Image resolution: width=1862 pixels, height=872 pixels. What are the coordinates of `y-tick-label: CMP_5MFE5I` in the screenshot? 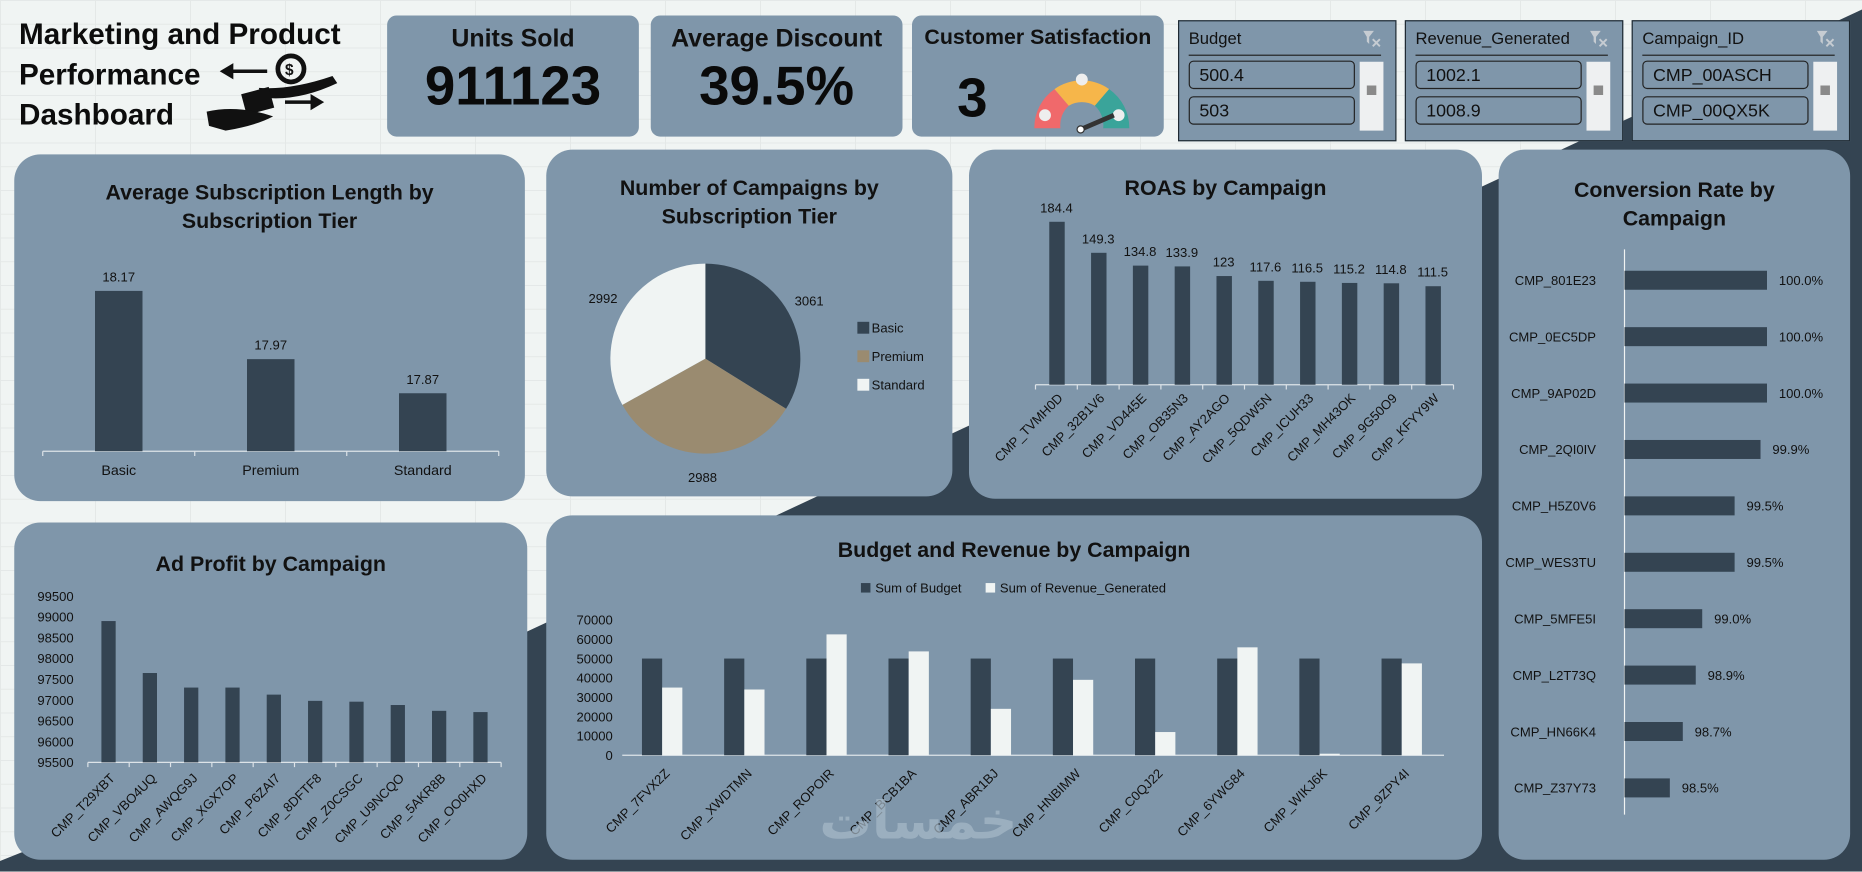 It's located at (1555, 618).